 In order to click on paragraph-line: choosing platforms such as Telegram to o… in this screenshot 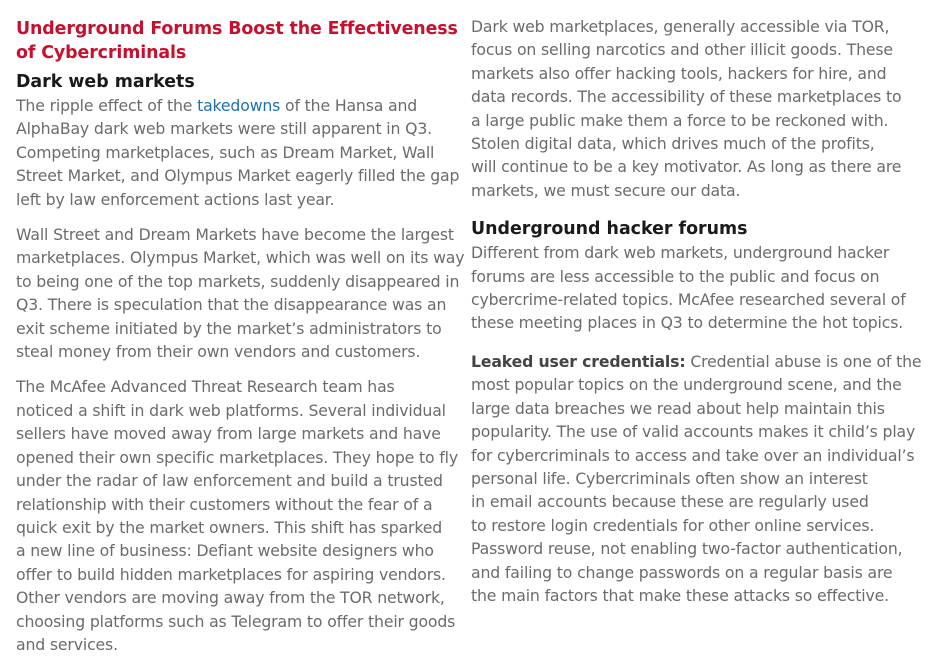, I will do `click(236, 621)`.